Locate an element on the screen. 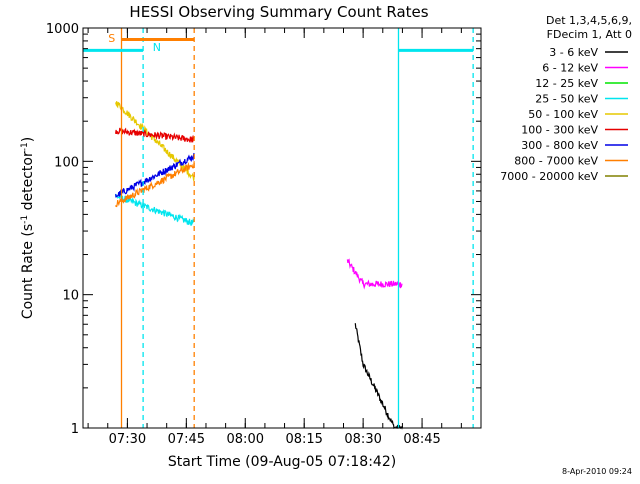 The width and height of the screenshot is (640, 484). legend-label-2: 6 - 12 keV is located at coordinates (570, 68).